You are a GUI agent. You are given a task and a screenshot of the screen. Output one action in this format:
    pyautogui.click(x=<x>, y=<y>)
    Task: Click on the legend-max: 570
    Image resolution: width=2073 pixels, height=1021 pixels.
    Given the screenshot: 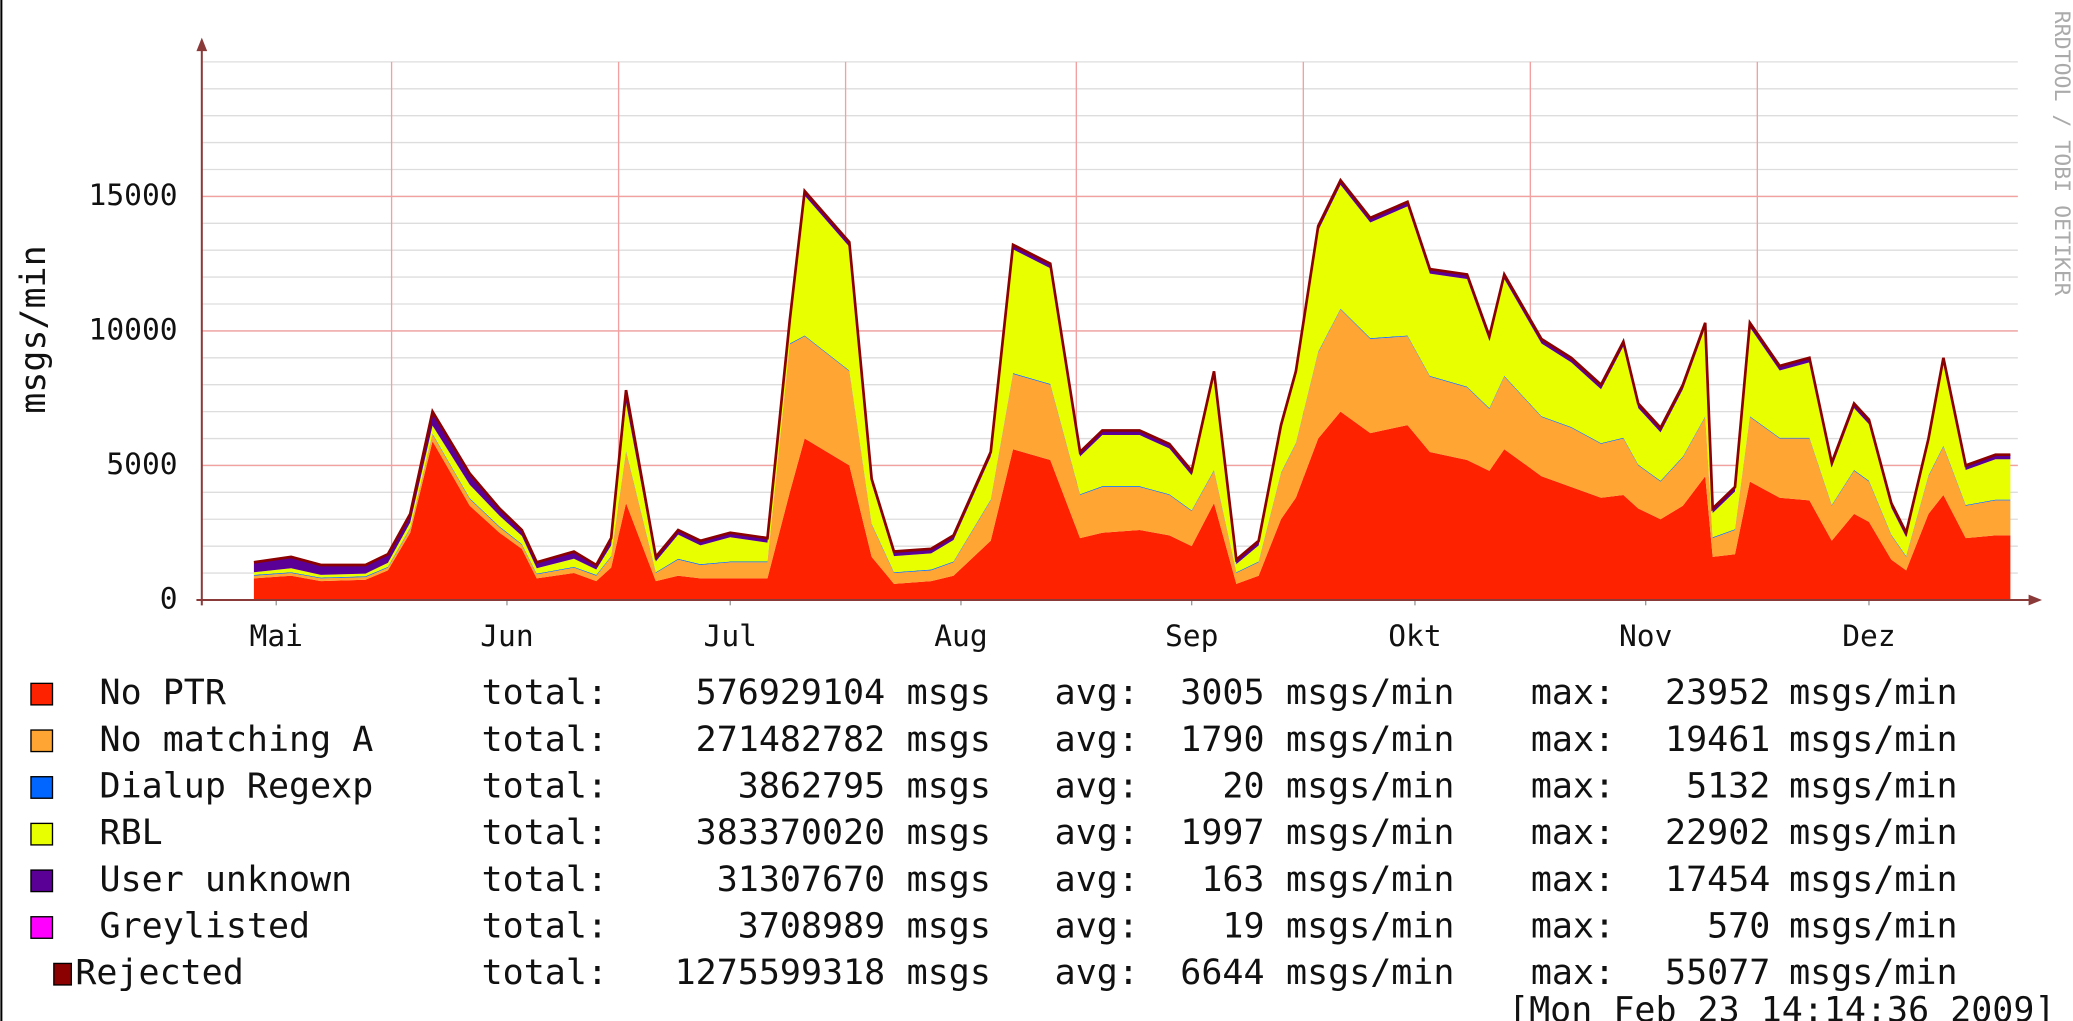 What is the action you would take?
    pyautogui.click(x=1738, y=927)
    